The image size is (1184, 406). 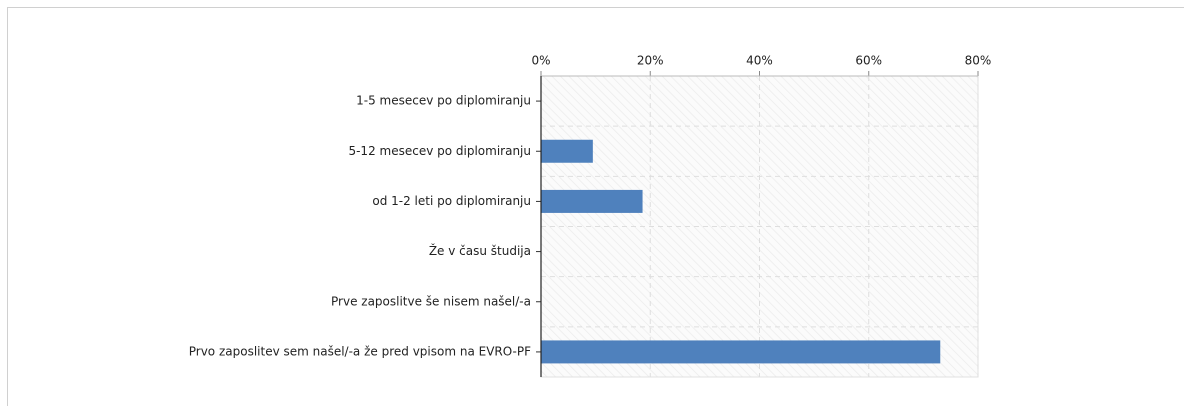 I want to click on x-tick-label: 80%, so click(x=978, y=61).